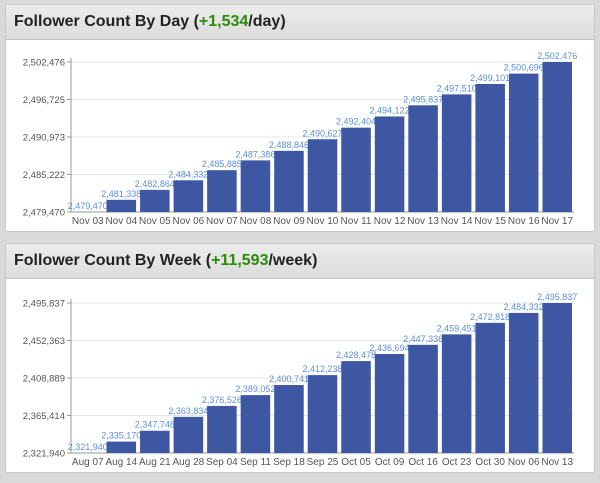 This screenshot has width=600, height=483. I want to click on daily-value-label: 2,484,332, so click(188, 174).